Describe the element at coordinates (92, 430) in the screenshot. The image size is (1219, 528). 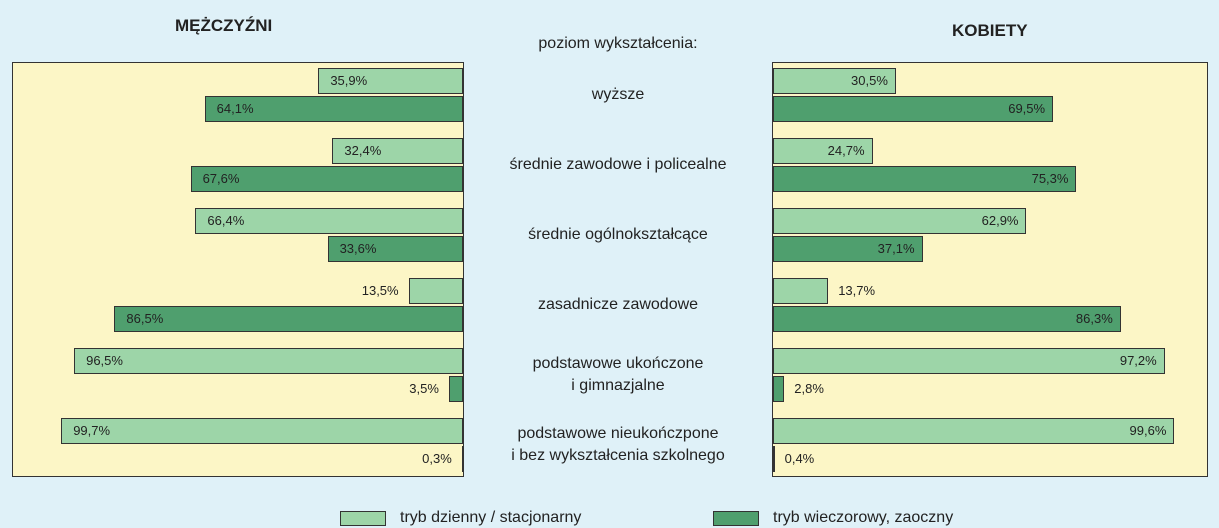
I see `value-label: 99,7%` at that location.